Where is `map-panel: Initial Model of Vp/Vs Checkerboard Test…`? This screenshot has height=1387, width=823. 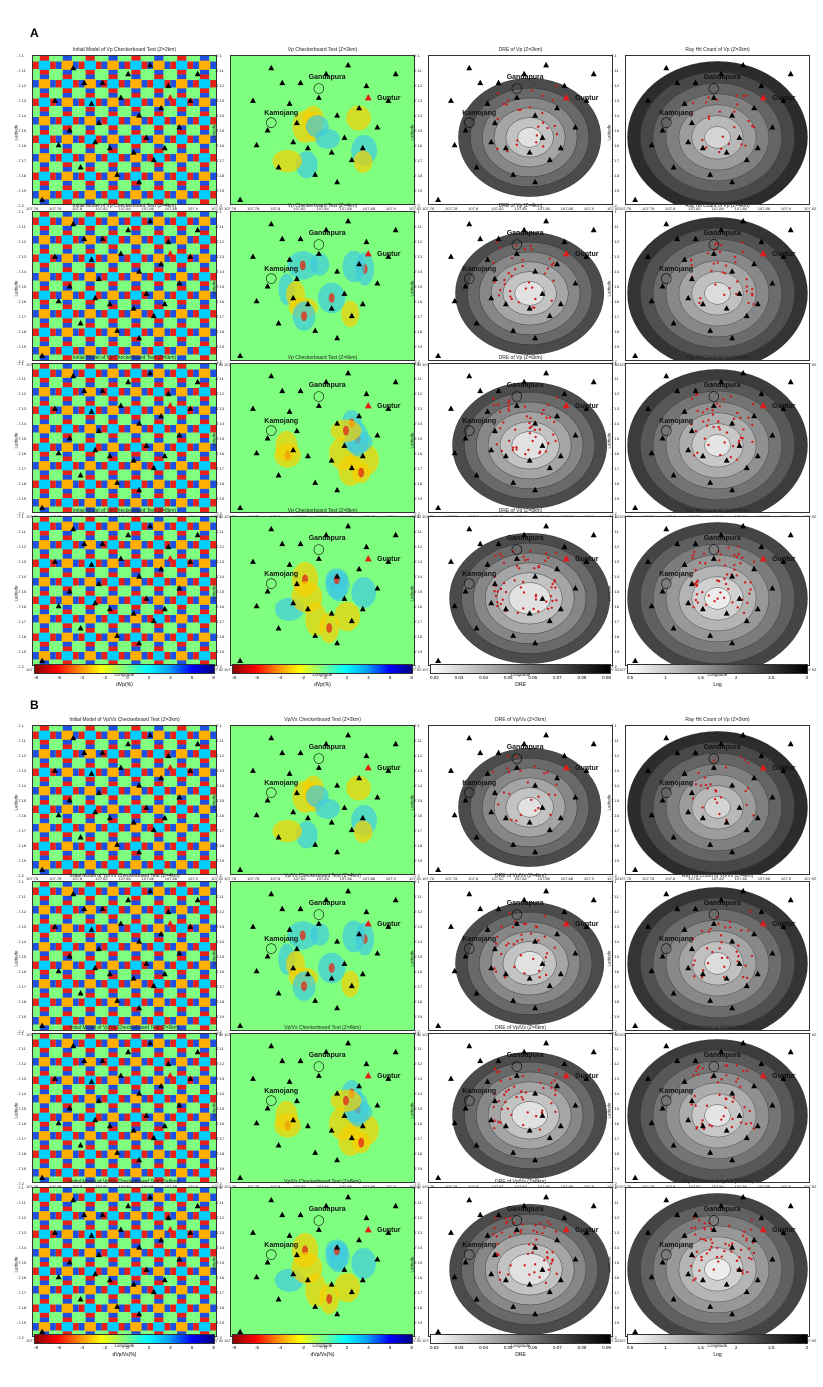
map-panel: Initial Model of Vp/Vs Checkerboard Test… is located at coordinates (119, 958).